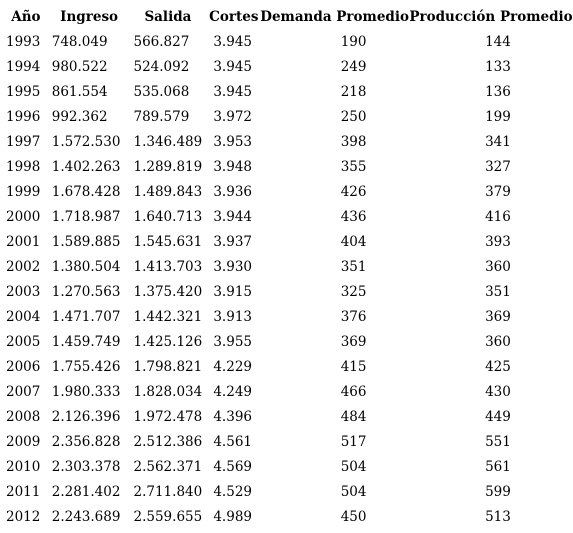  I want to click on cell-cortes: 3.948, so click(232, 167).